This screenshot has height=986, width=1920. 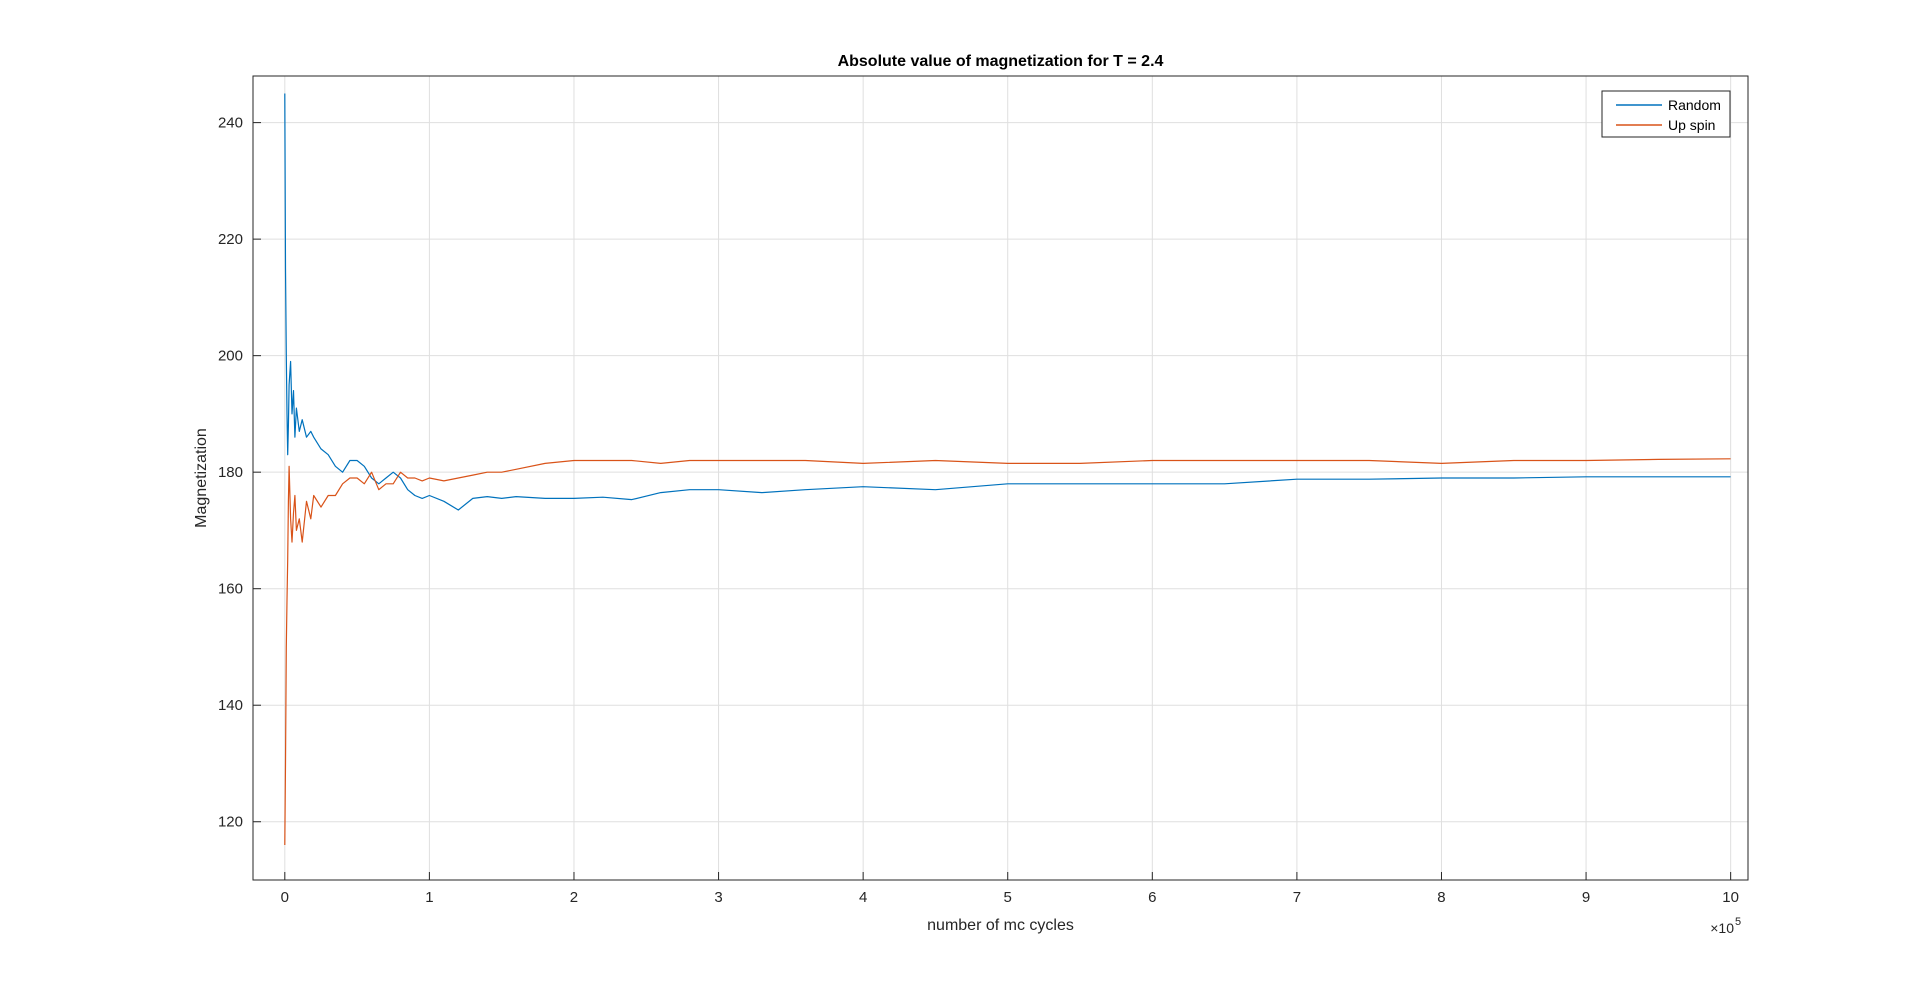 I want to click on legend-box, so click(x=1666, y=114).